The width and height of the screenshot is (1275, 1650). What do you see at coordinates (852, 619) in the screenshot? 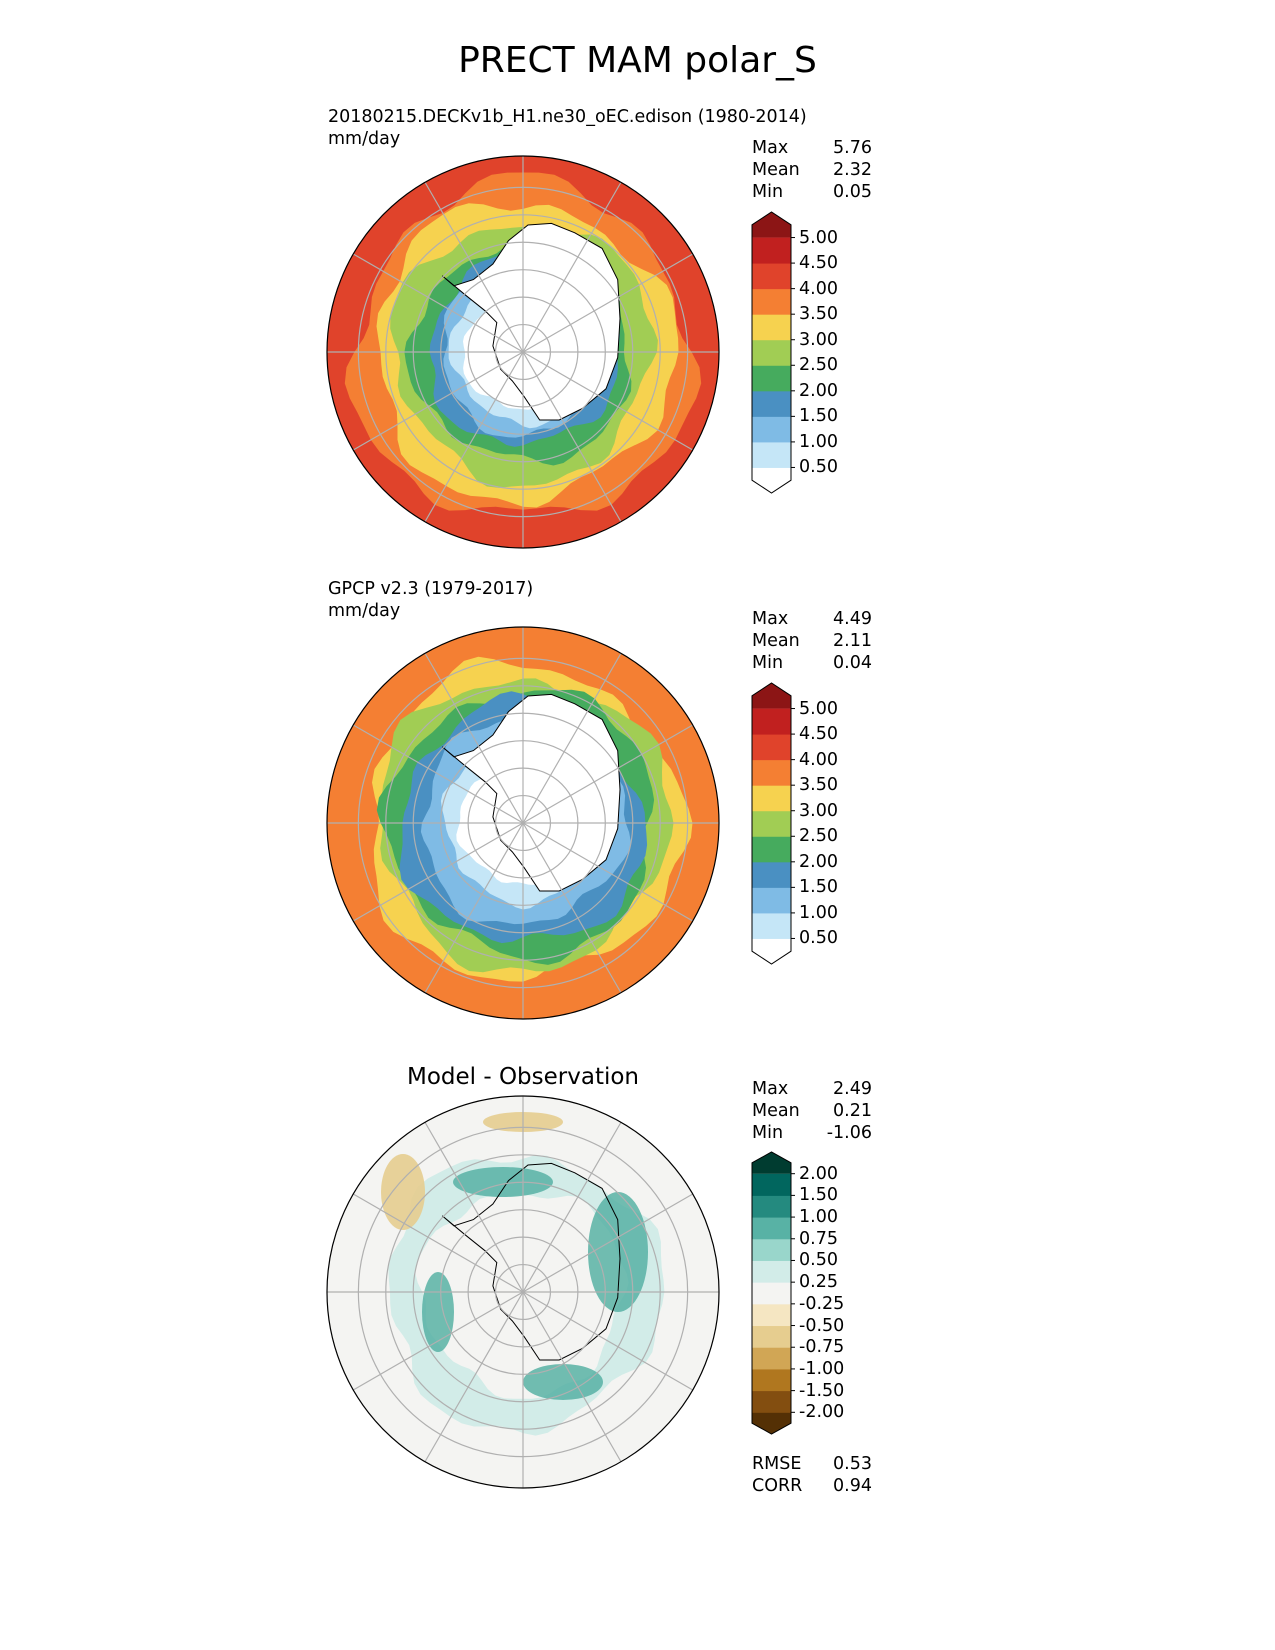
I see `stat-value: 4.49` at bounding box center [852, 619].